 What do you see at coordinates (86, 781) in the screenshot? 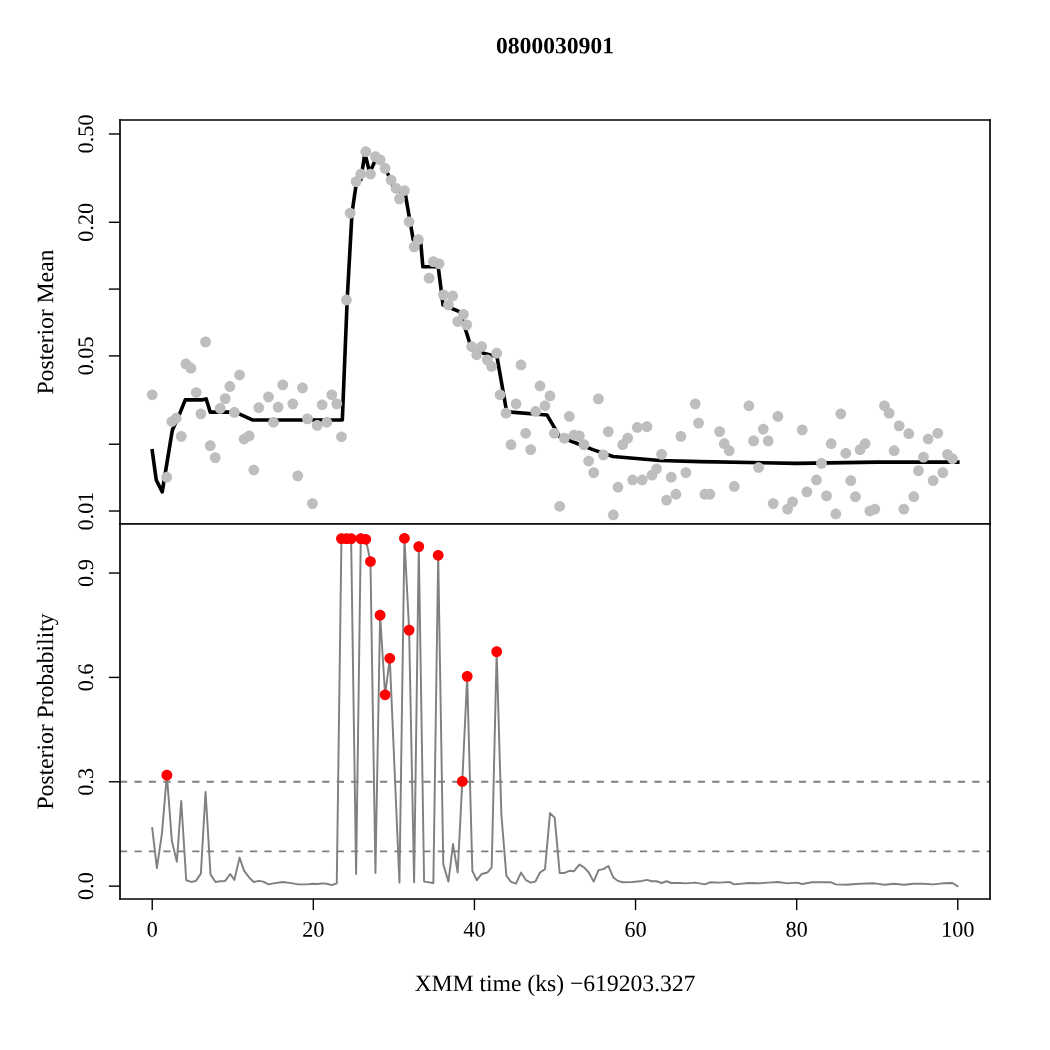
I see `y-tick-label: 0.3` at bounding box center [86, 781].